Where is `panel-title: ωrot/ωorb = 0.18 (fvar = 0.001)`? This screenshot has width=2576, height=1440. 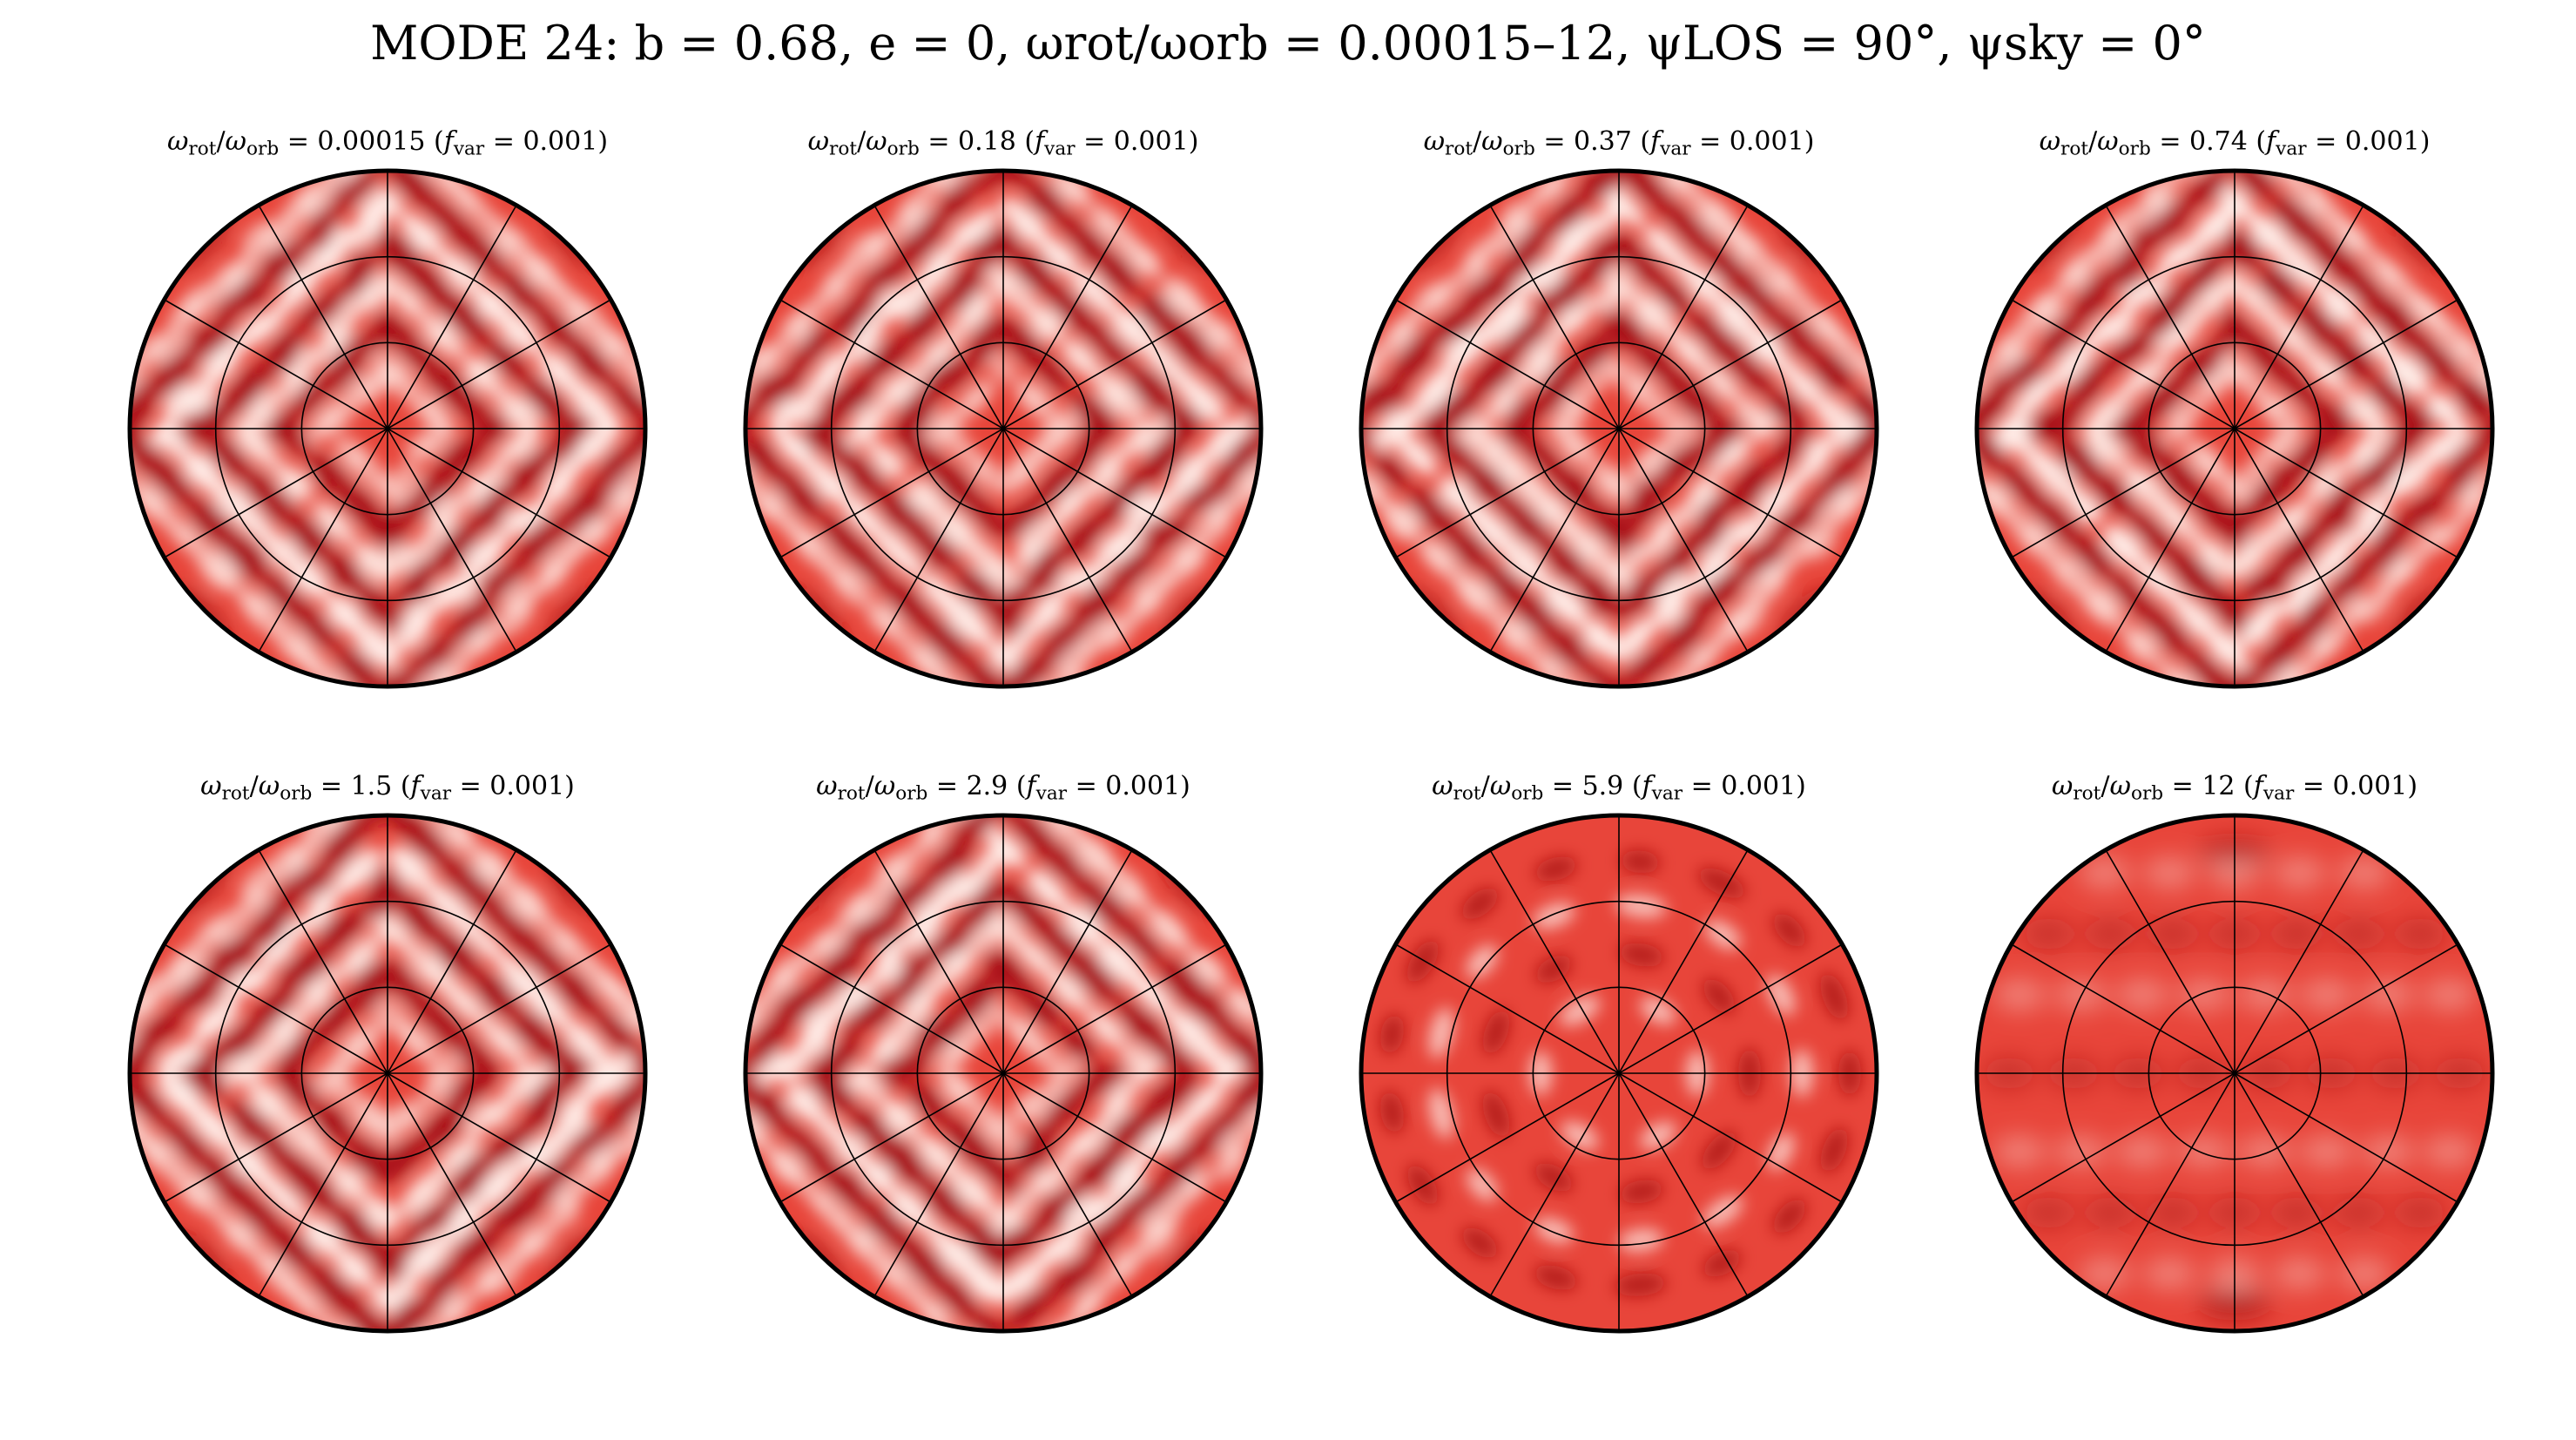 panel-title: ωrot/ωorb = 0.18 (fvar = 0.001) is located at coordinates (1003, 143).